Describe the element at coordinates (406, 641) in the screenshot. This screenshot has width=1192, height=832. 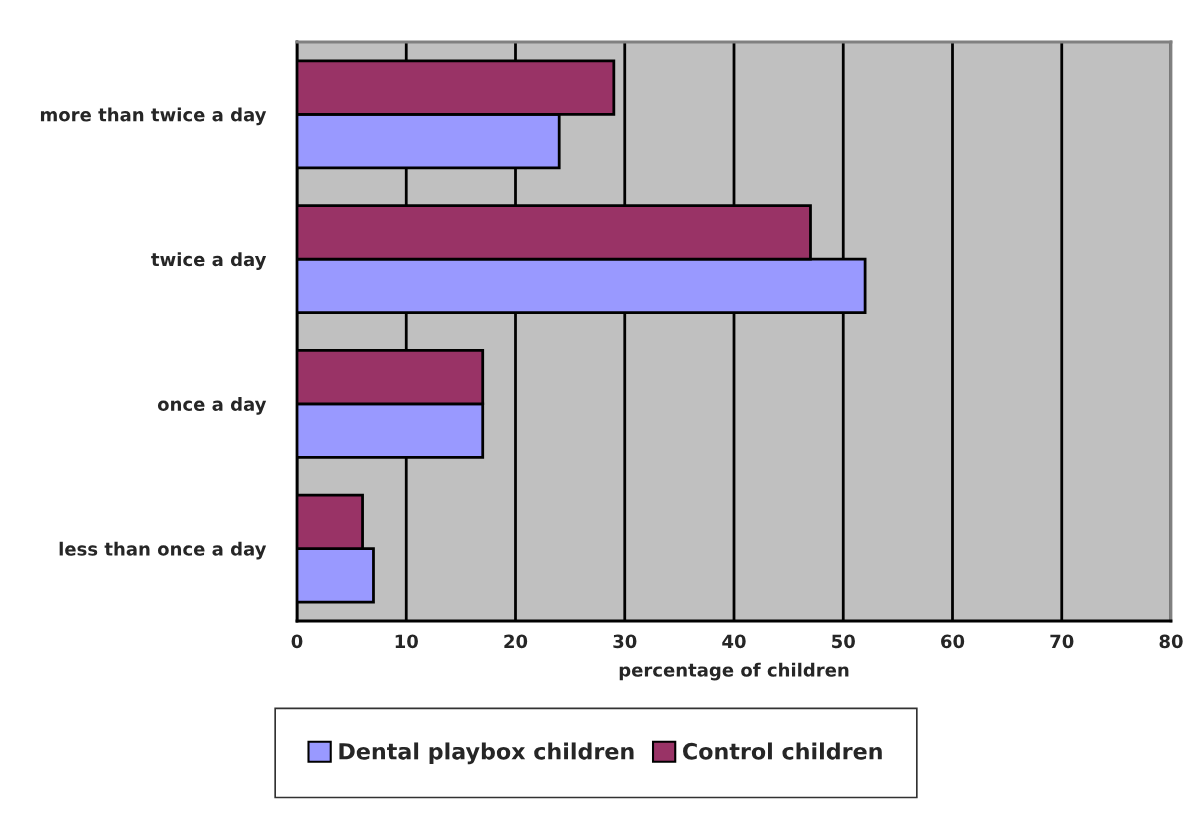
I see `x-tick-label: 10` at that location.